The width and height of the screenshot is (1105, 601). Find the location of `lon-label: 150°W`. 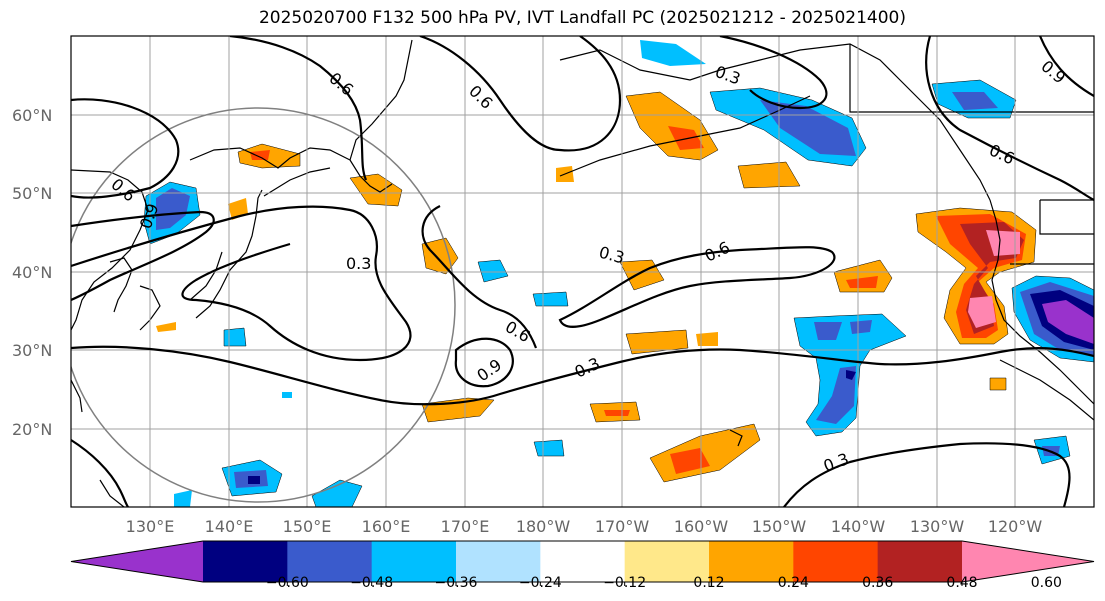

lon-label: 150°W is located at coordinates (779, 526).